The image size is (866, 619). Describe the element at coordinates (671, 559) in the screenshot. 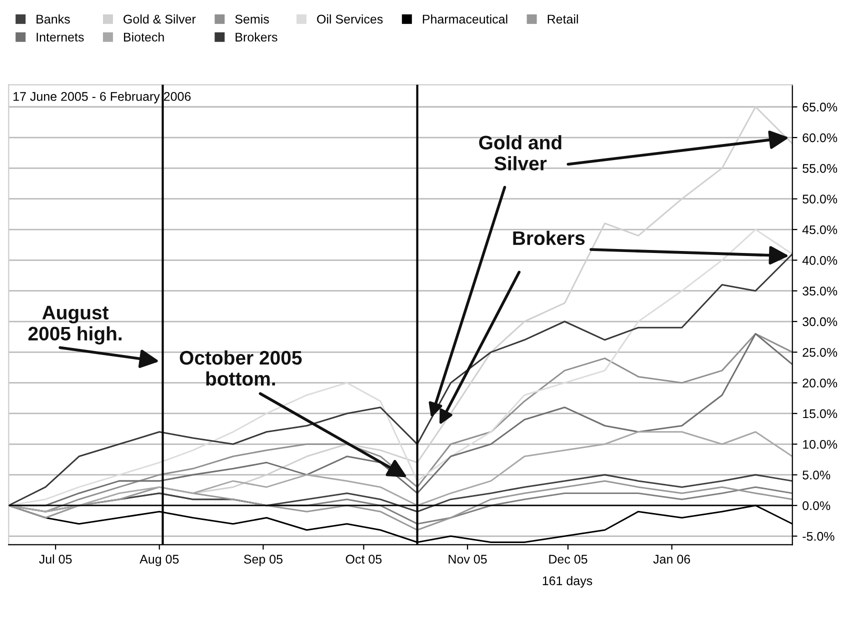

I see `x-tick-label: Jan 06` at that location.